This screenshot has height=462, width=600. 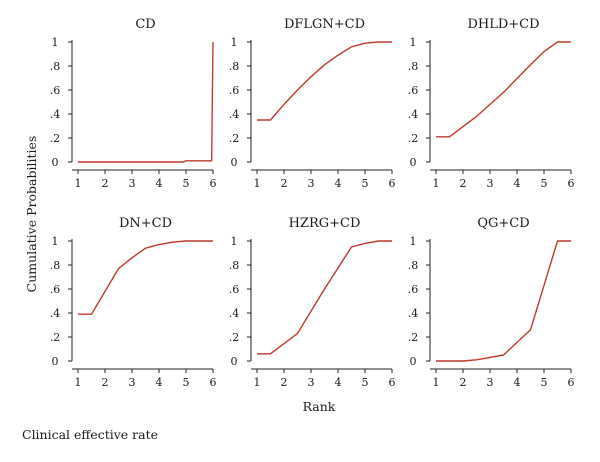 I want to click on x-axis-title: Rank, so click(x=319, y=406).